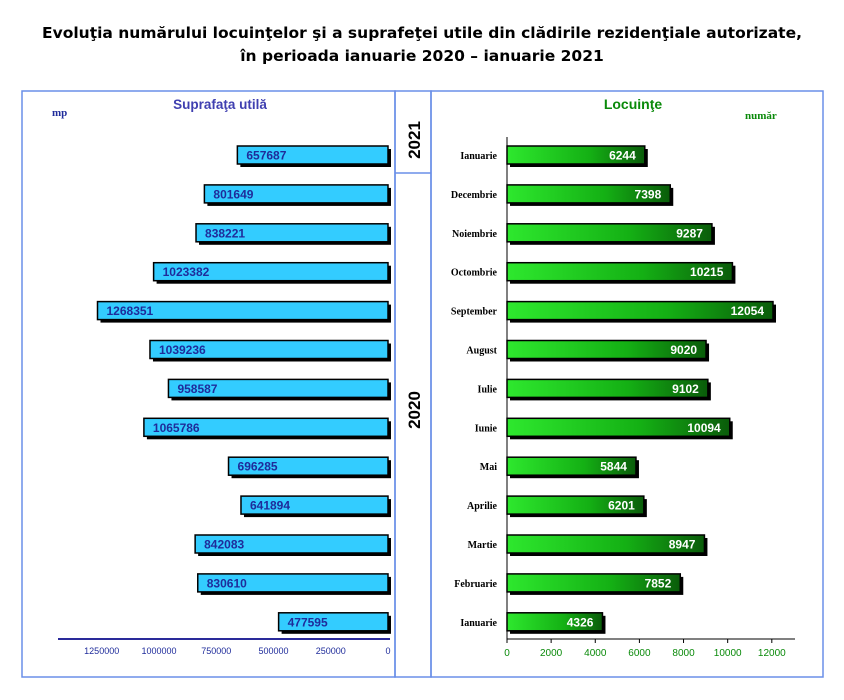  I want to click on right-bar-value-label: 9287, so click(689, 233).